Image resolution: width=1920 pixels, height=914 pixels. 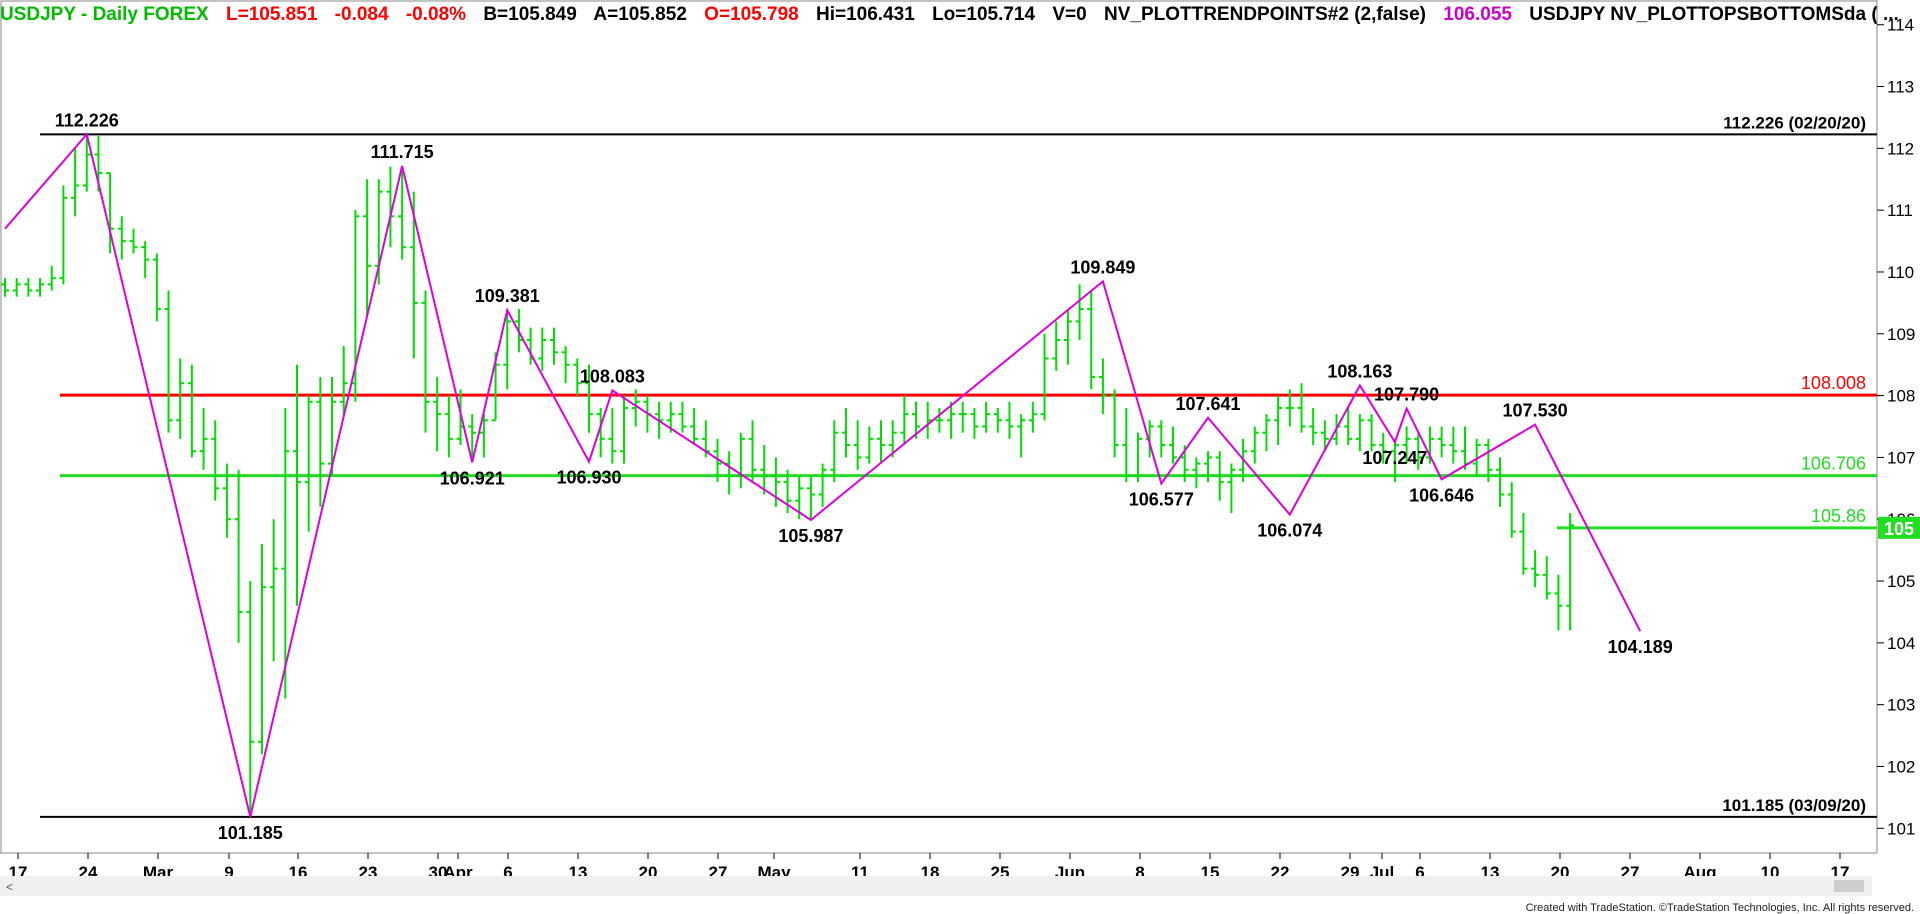 I want to click on scrollbar-track, so click(x=936, y=886).